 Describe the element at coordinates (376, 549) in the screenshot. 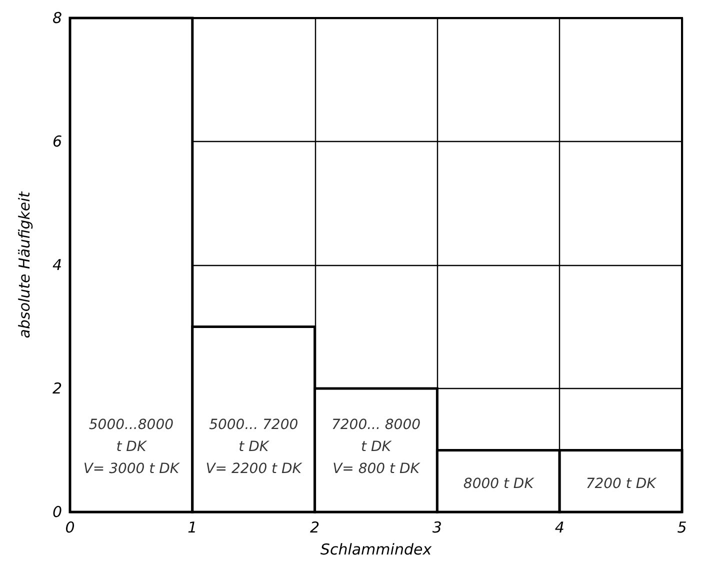

I see `x-axis-title: Schlammindex` at that location.